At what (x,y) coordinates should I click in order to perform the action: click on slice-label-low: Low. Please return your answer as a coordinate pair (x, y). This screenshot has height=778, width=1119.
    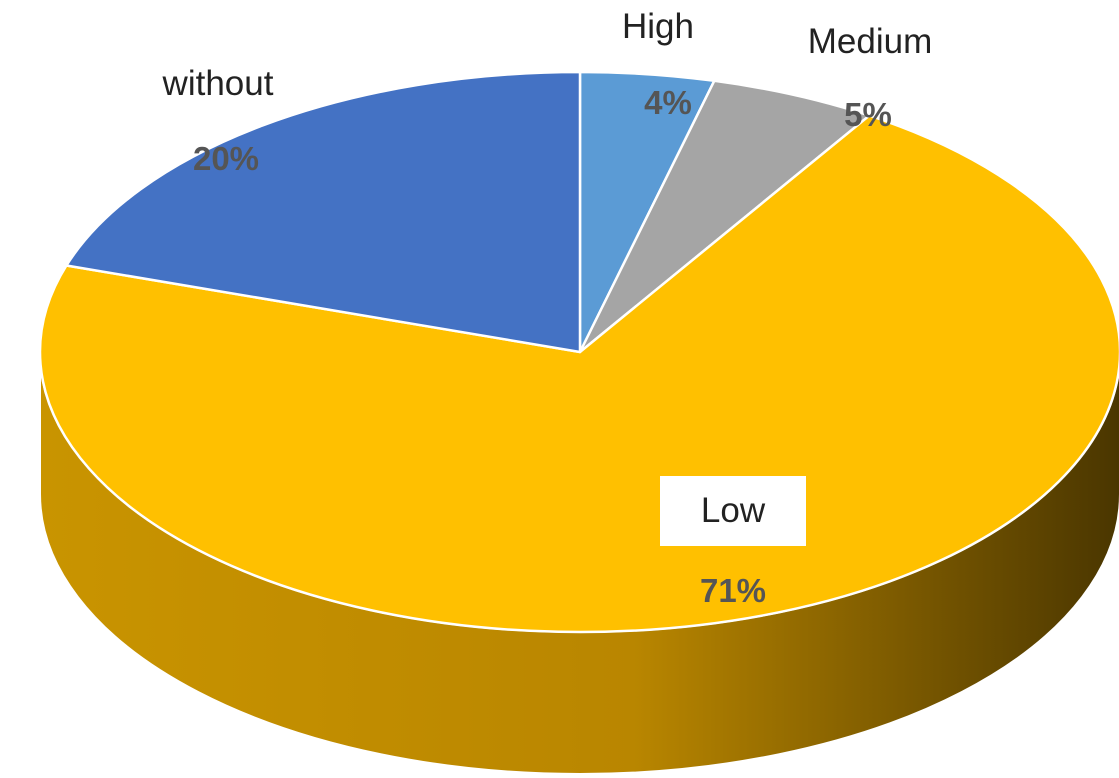
    Looking at the image, I should click on (733, 510).